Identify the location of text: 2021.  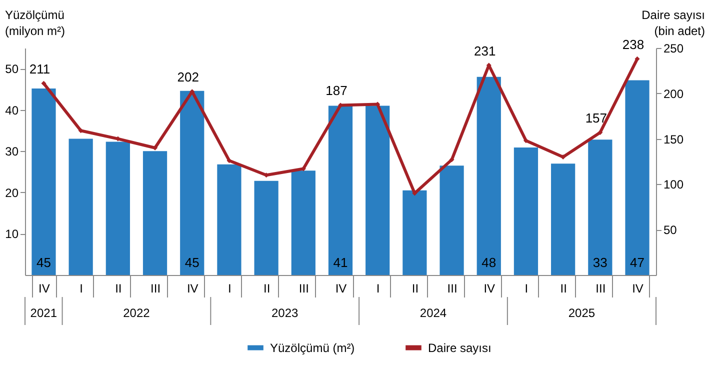
(44, 313).